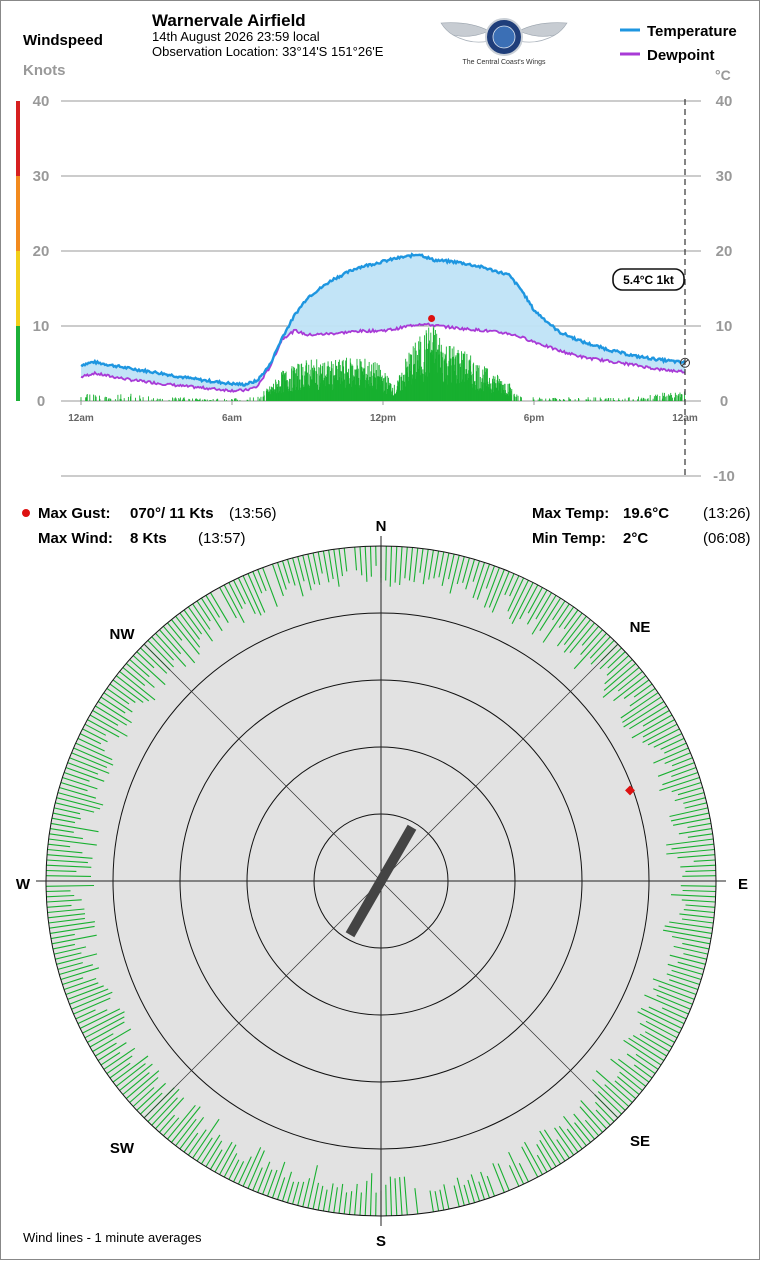  What do you see at coordinates (465, 30) in the screenshot?
I see `logo-wing-left-icon` at bounding box center [465, 30].